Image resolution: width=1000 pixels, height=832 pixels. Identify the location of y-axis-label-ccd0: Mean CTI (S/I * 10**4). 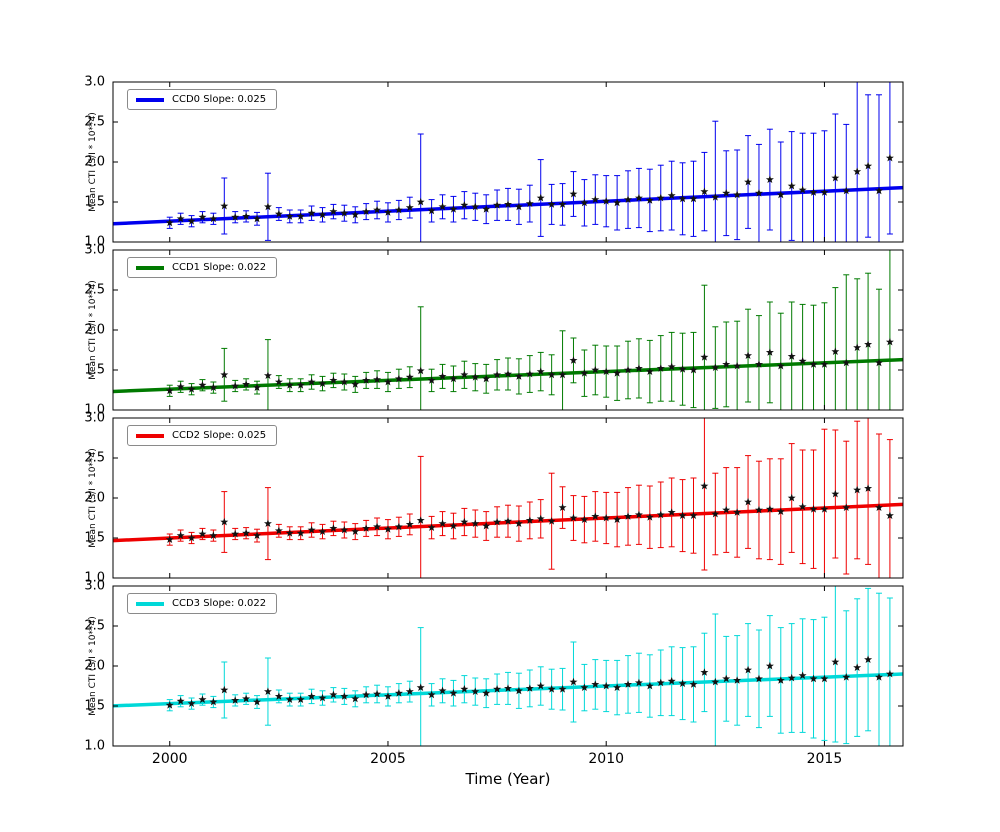
(93, 162).